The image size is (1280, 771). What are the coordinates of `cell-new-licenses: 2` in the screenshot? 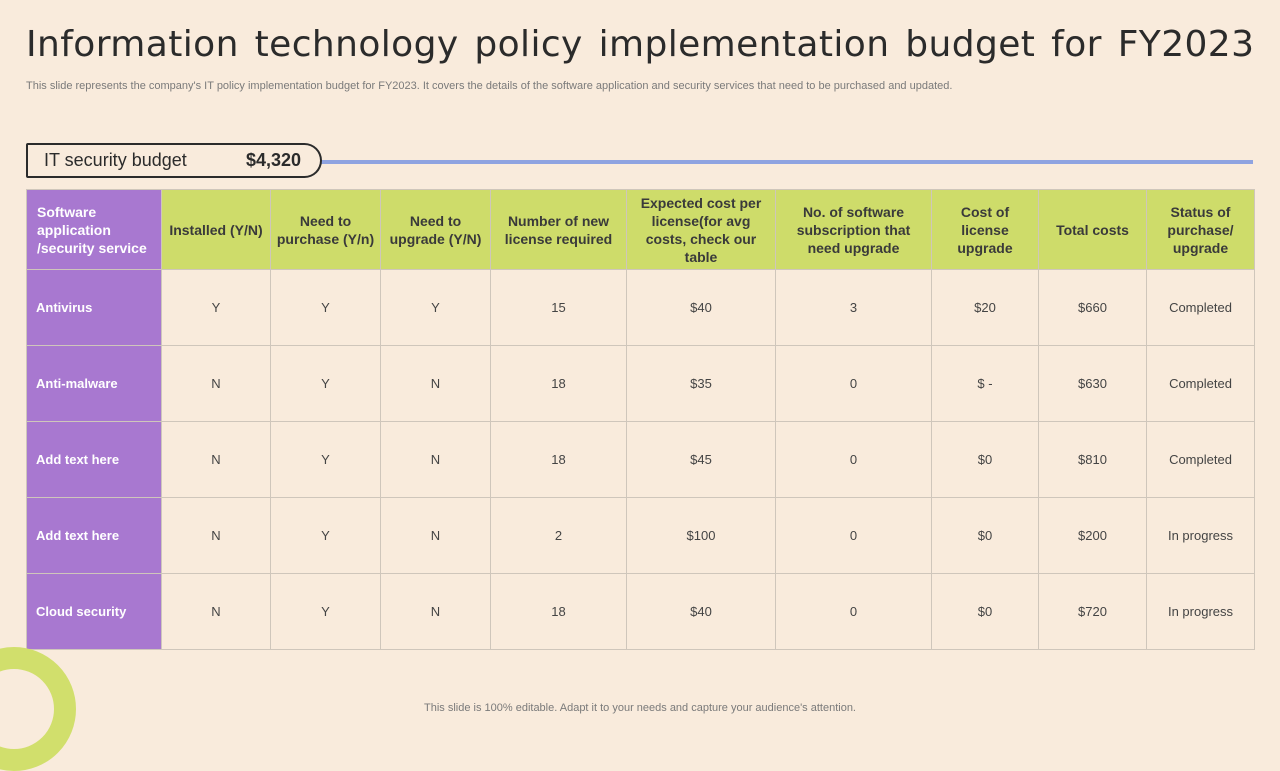 It's located at (558, 535).